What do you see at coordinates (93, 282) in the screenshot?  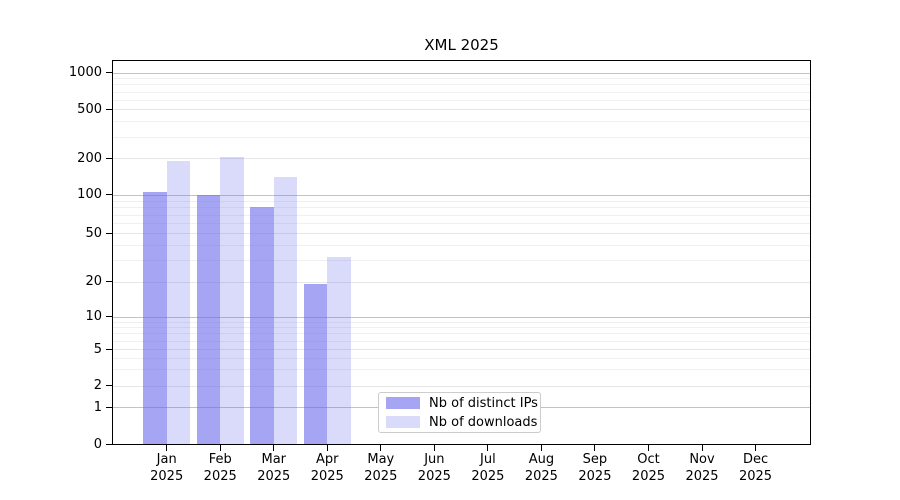 I see `ytick-label-20: 20` at bounding box center [93, 282].